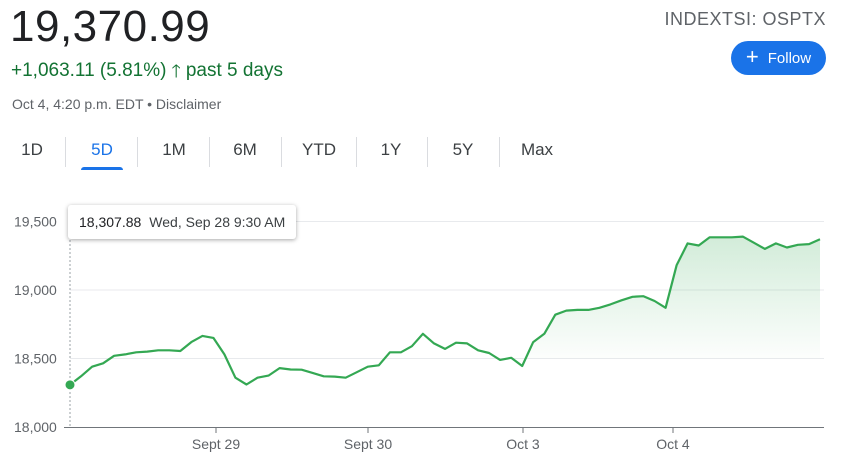 The height and width of the screenshot is (467, 844). I want to click on y-tick-label: 18,000, so click(35, 427).